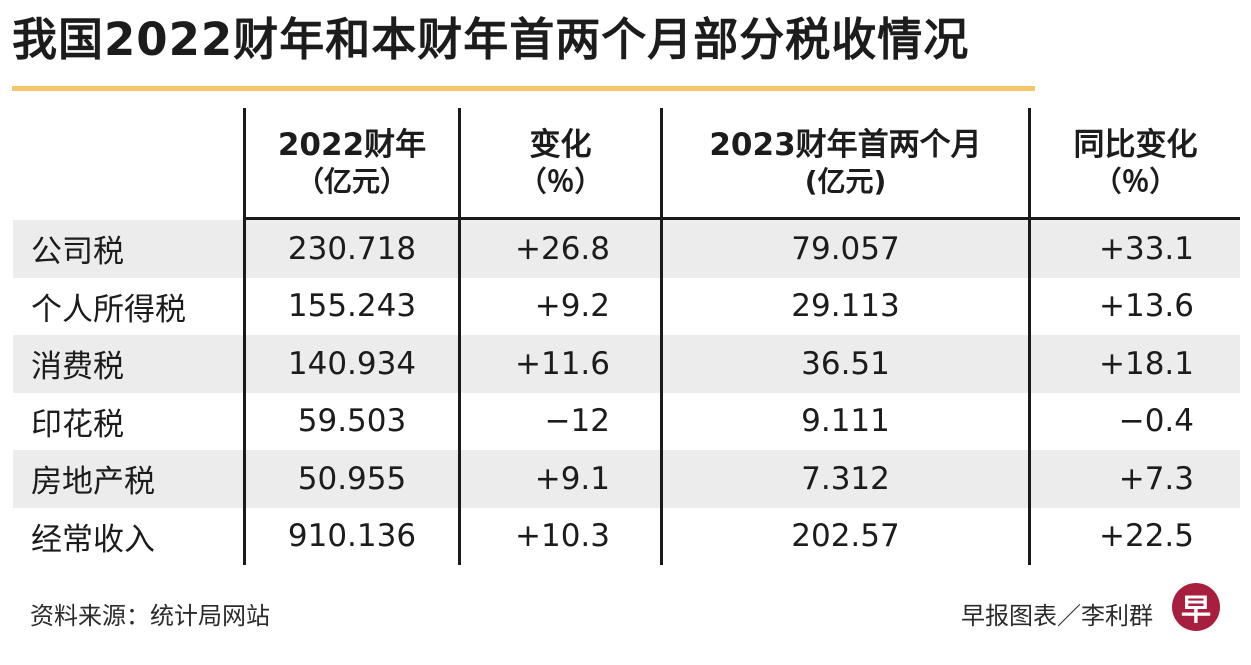 The width and height of the screenshot is (1251, 665). What do you see at coordinates (559, 479) in the screenshot?
I see `change-value-cell: +9.1` at bounding box center [559, 479].